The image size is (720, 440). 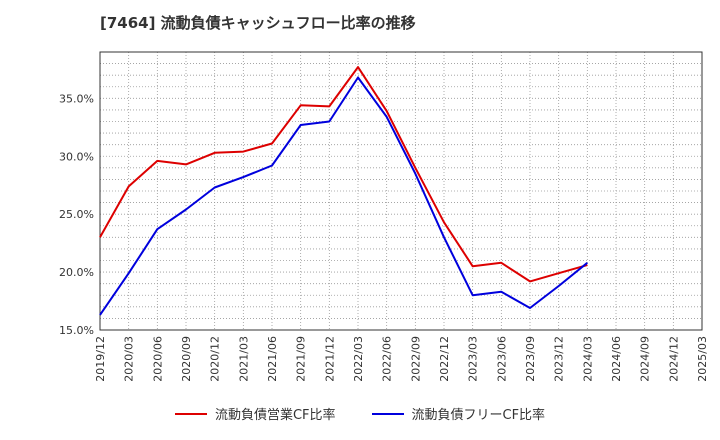 I want to click on y-tick-label: 20.0%, so click(x=76, y=272).